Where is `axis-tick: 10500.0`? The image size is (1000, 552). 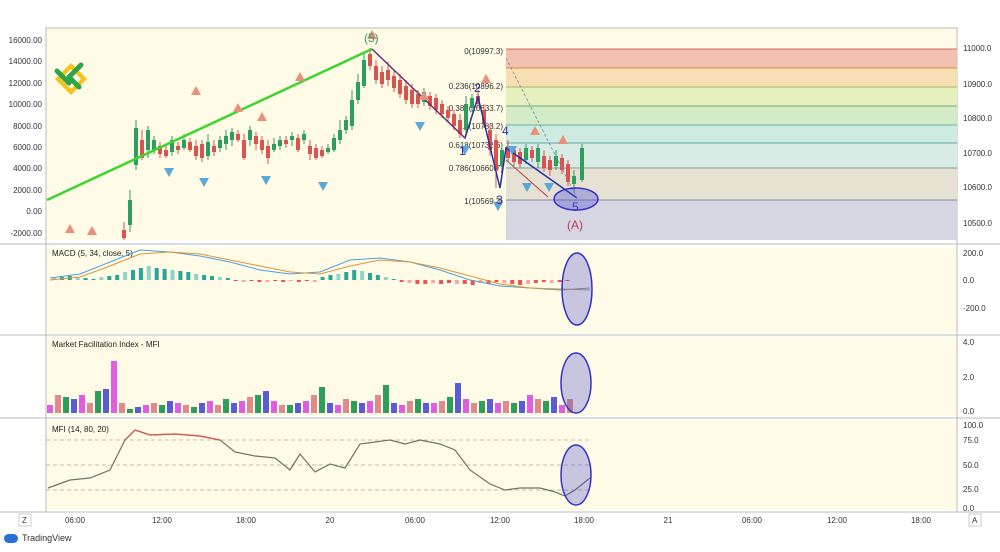
axis-tick: 10500.0 is located at coordinates (977, 223).